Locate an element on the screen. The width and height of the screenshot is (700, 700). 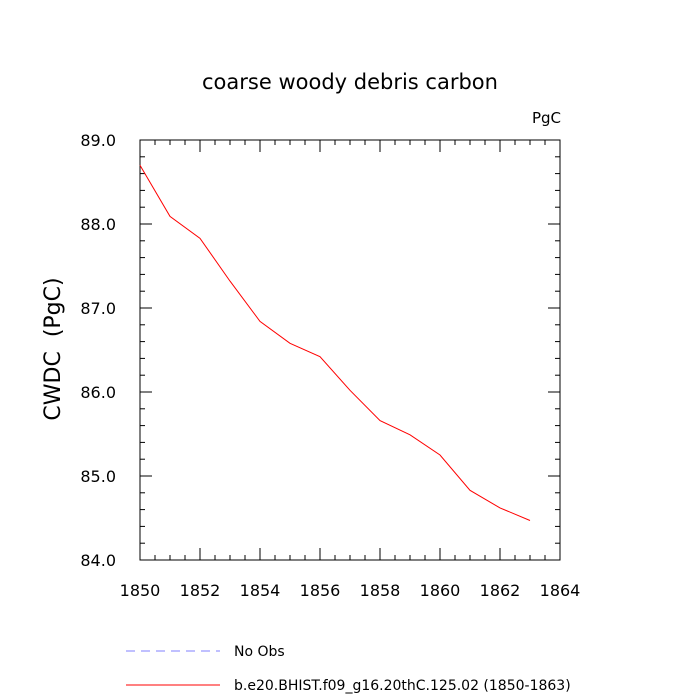
x-tick-label: 1850 is located at coordinates (140, 590).